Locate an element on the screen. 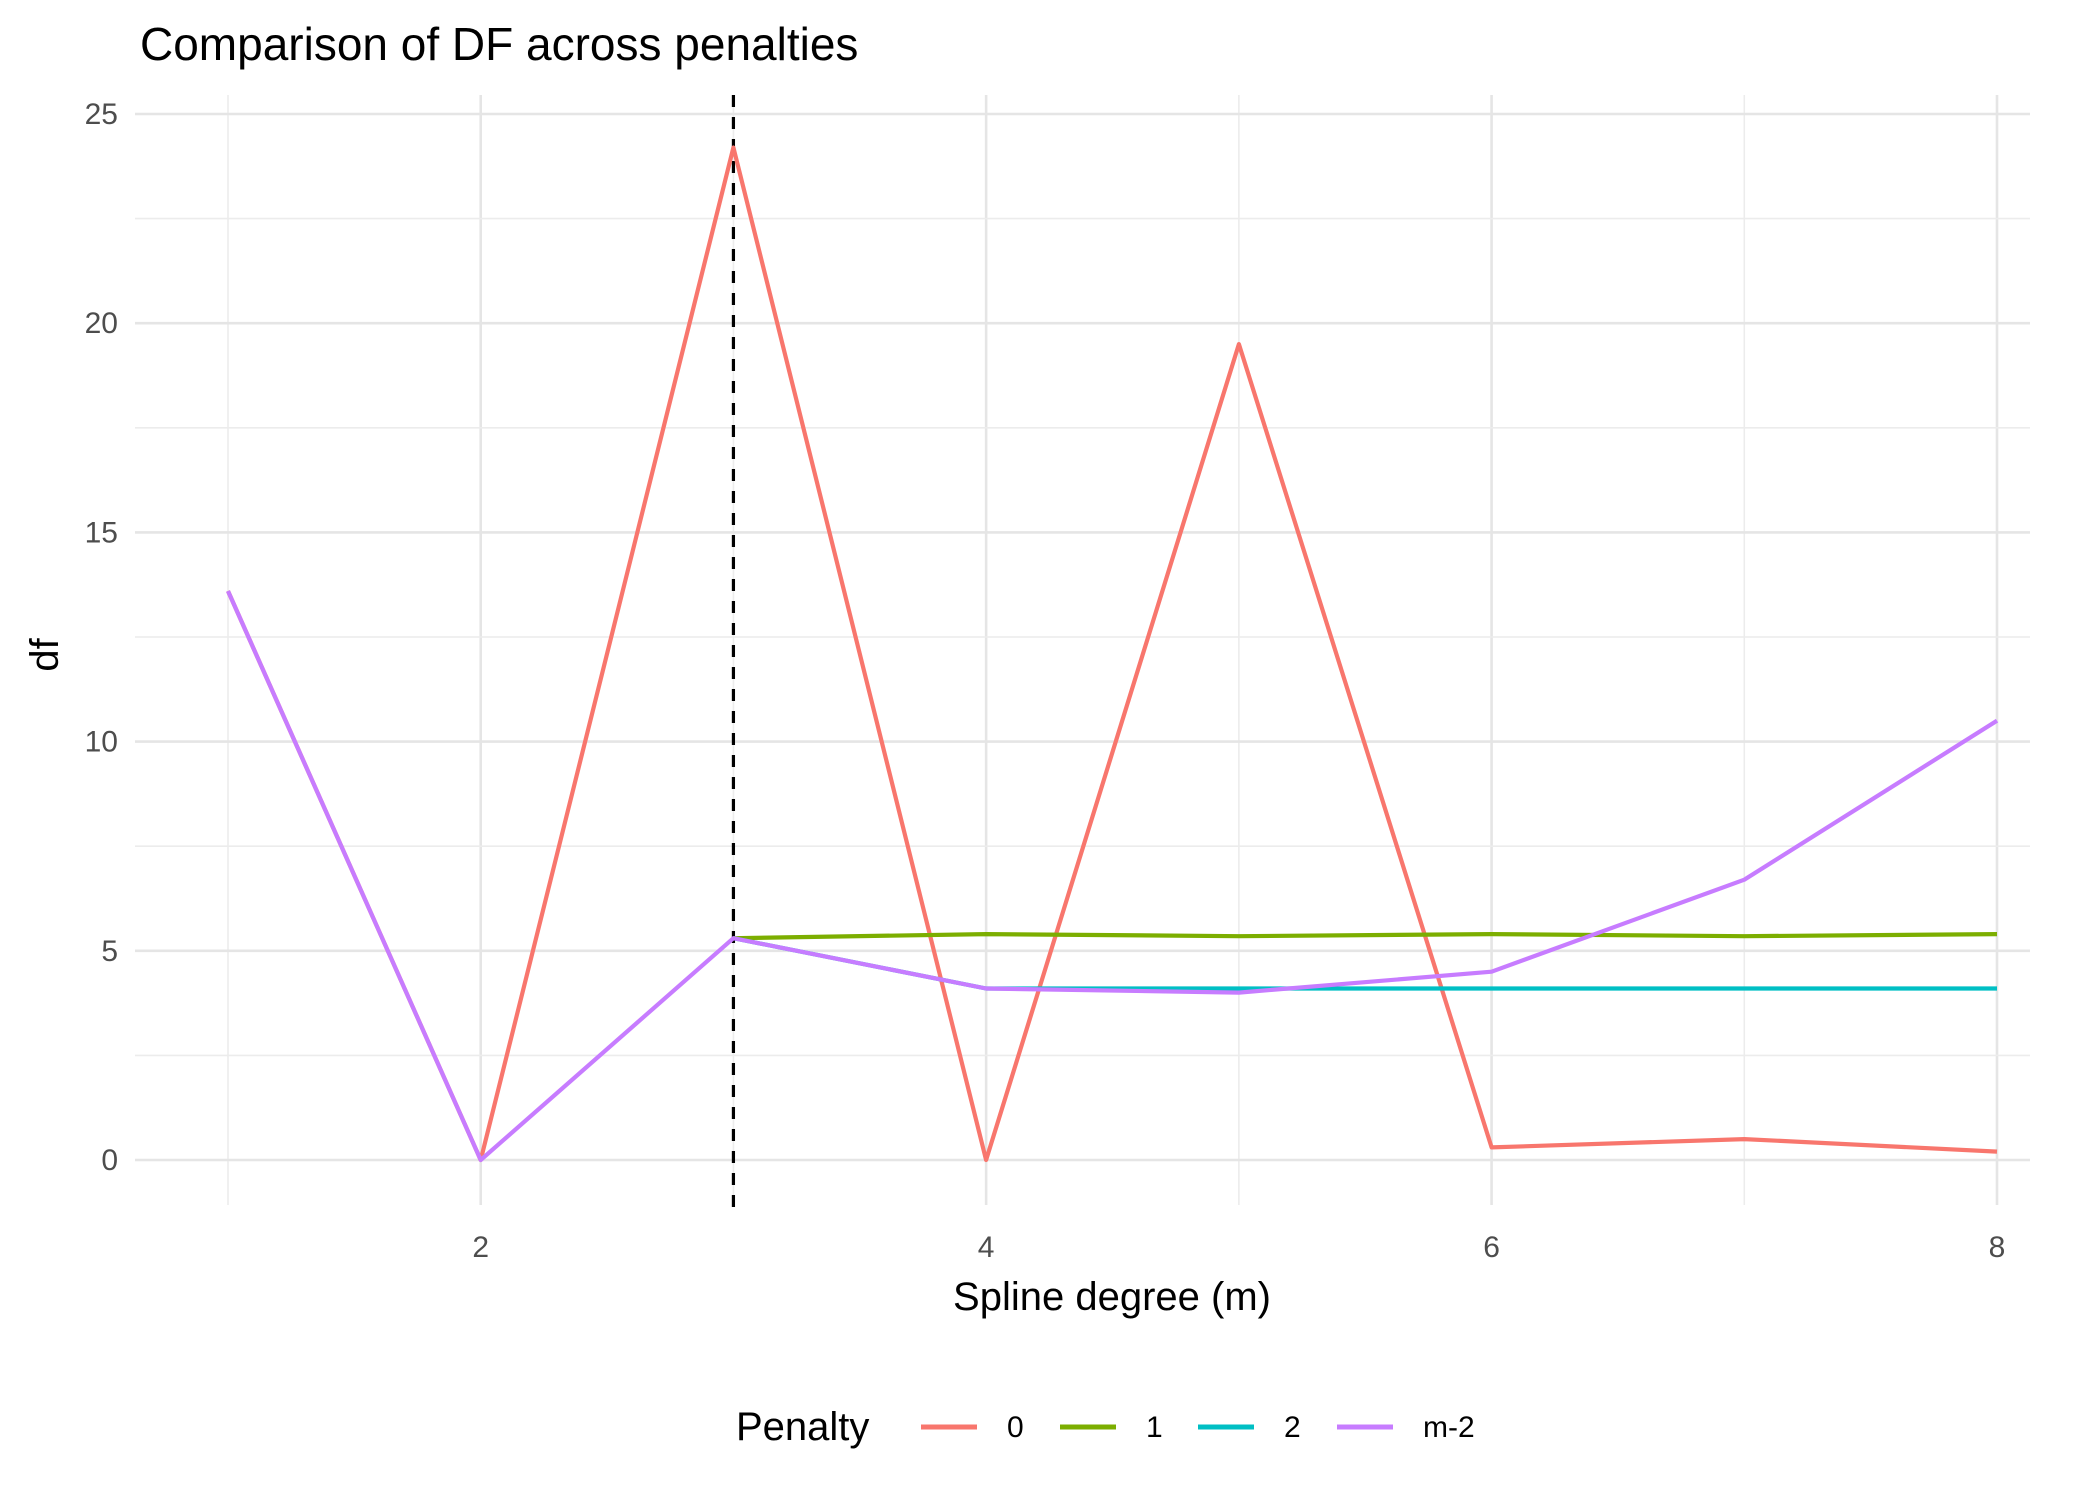  legend-label-0: 0 is located at coordinates (1015, 1427).